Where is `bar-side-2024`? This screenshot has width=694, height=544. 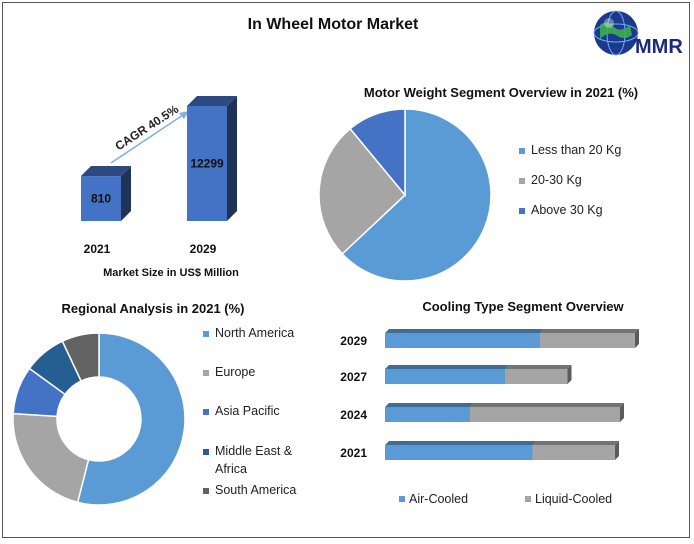 bar-side-2024 is located at coordinates (622, 412).